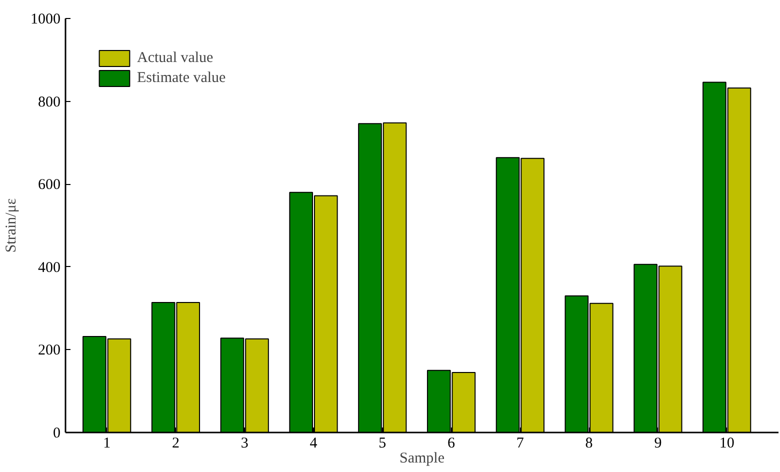 Image resolution: width=780 pixels, height=472 pixels. Describe the element at coordinates (658, 444) in the screenshot. I see `x-tick-label: 9` at that location.